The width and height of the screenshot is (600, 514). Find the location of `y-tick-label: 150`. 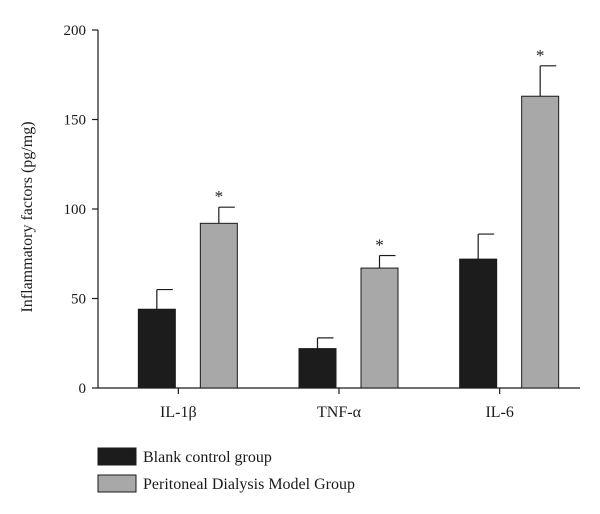

y-tick-label: 150 is located at coordinates (75, 121).